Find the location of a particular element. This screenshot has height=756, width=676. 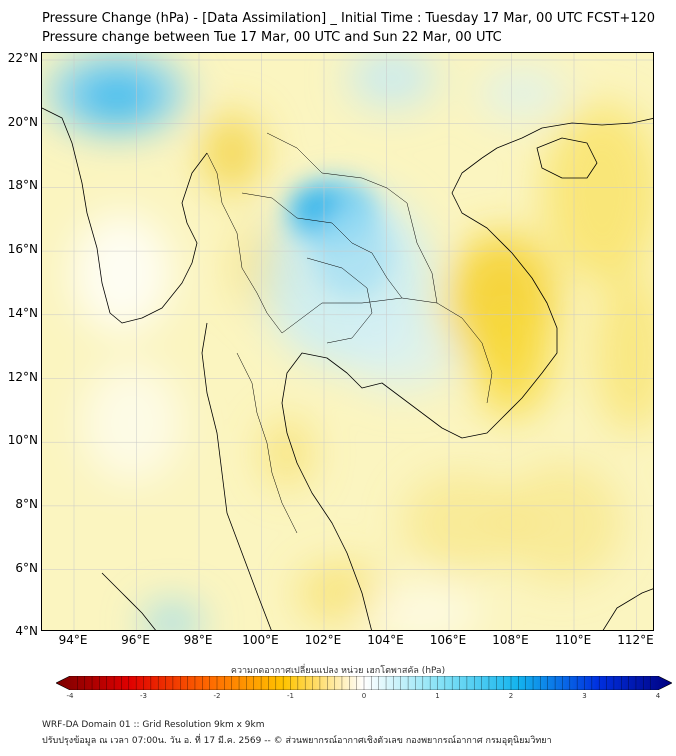

lon-label: 96°E is located at coordinates (135, 640).